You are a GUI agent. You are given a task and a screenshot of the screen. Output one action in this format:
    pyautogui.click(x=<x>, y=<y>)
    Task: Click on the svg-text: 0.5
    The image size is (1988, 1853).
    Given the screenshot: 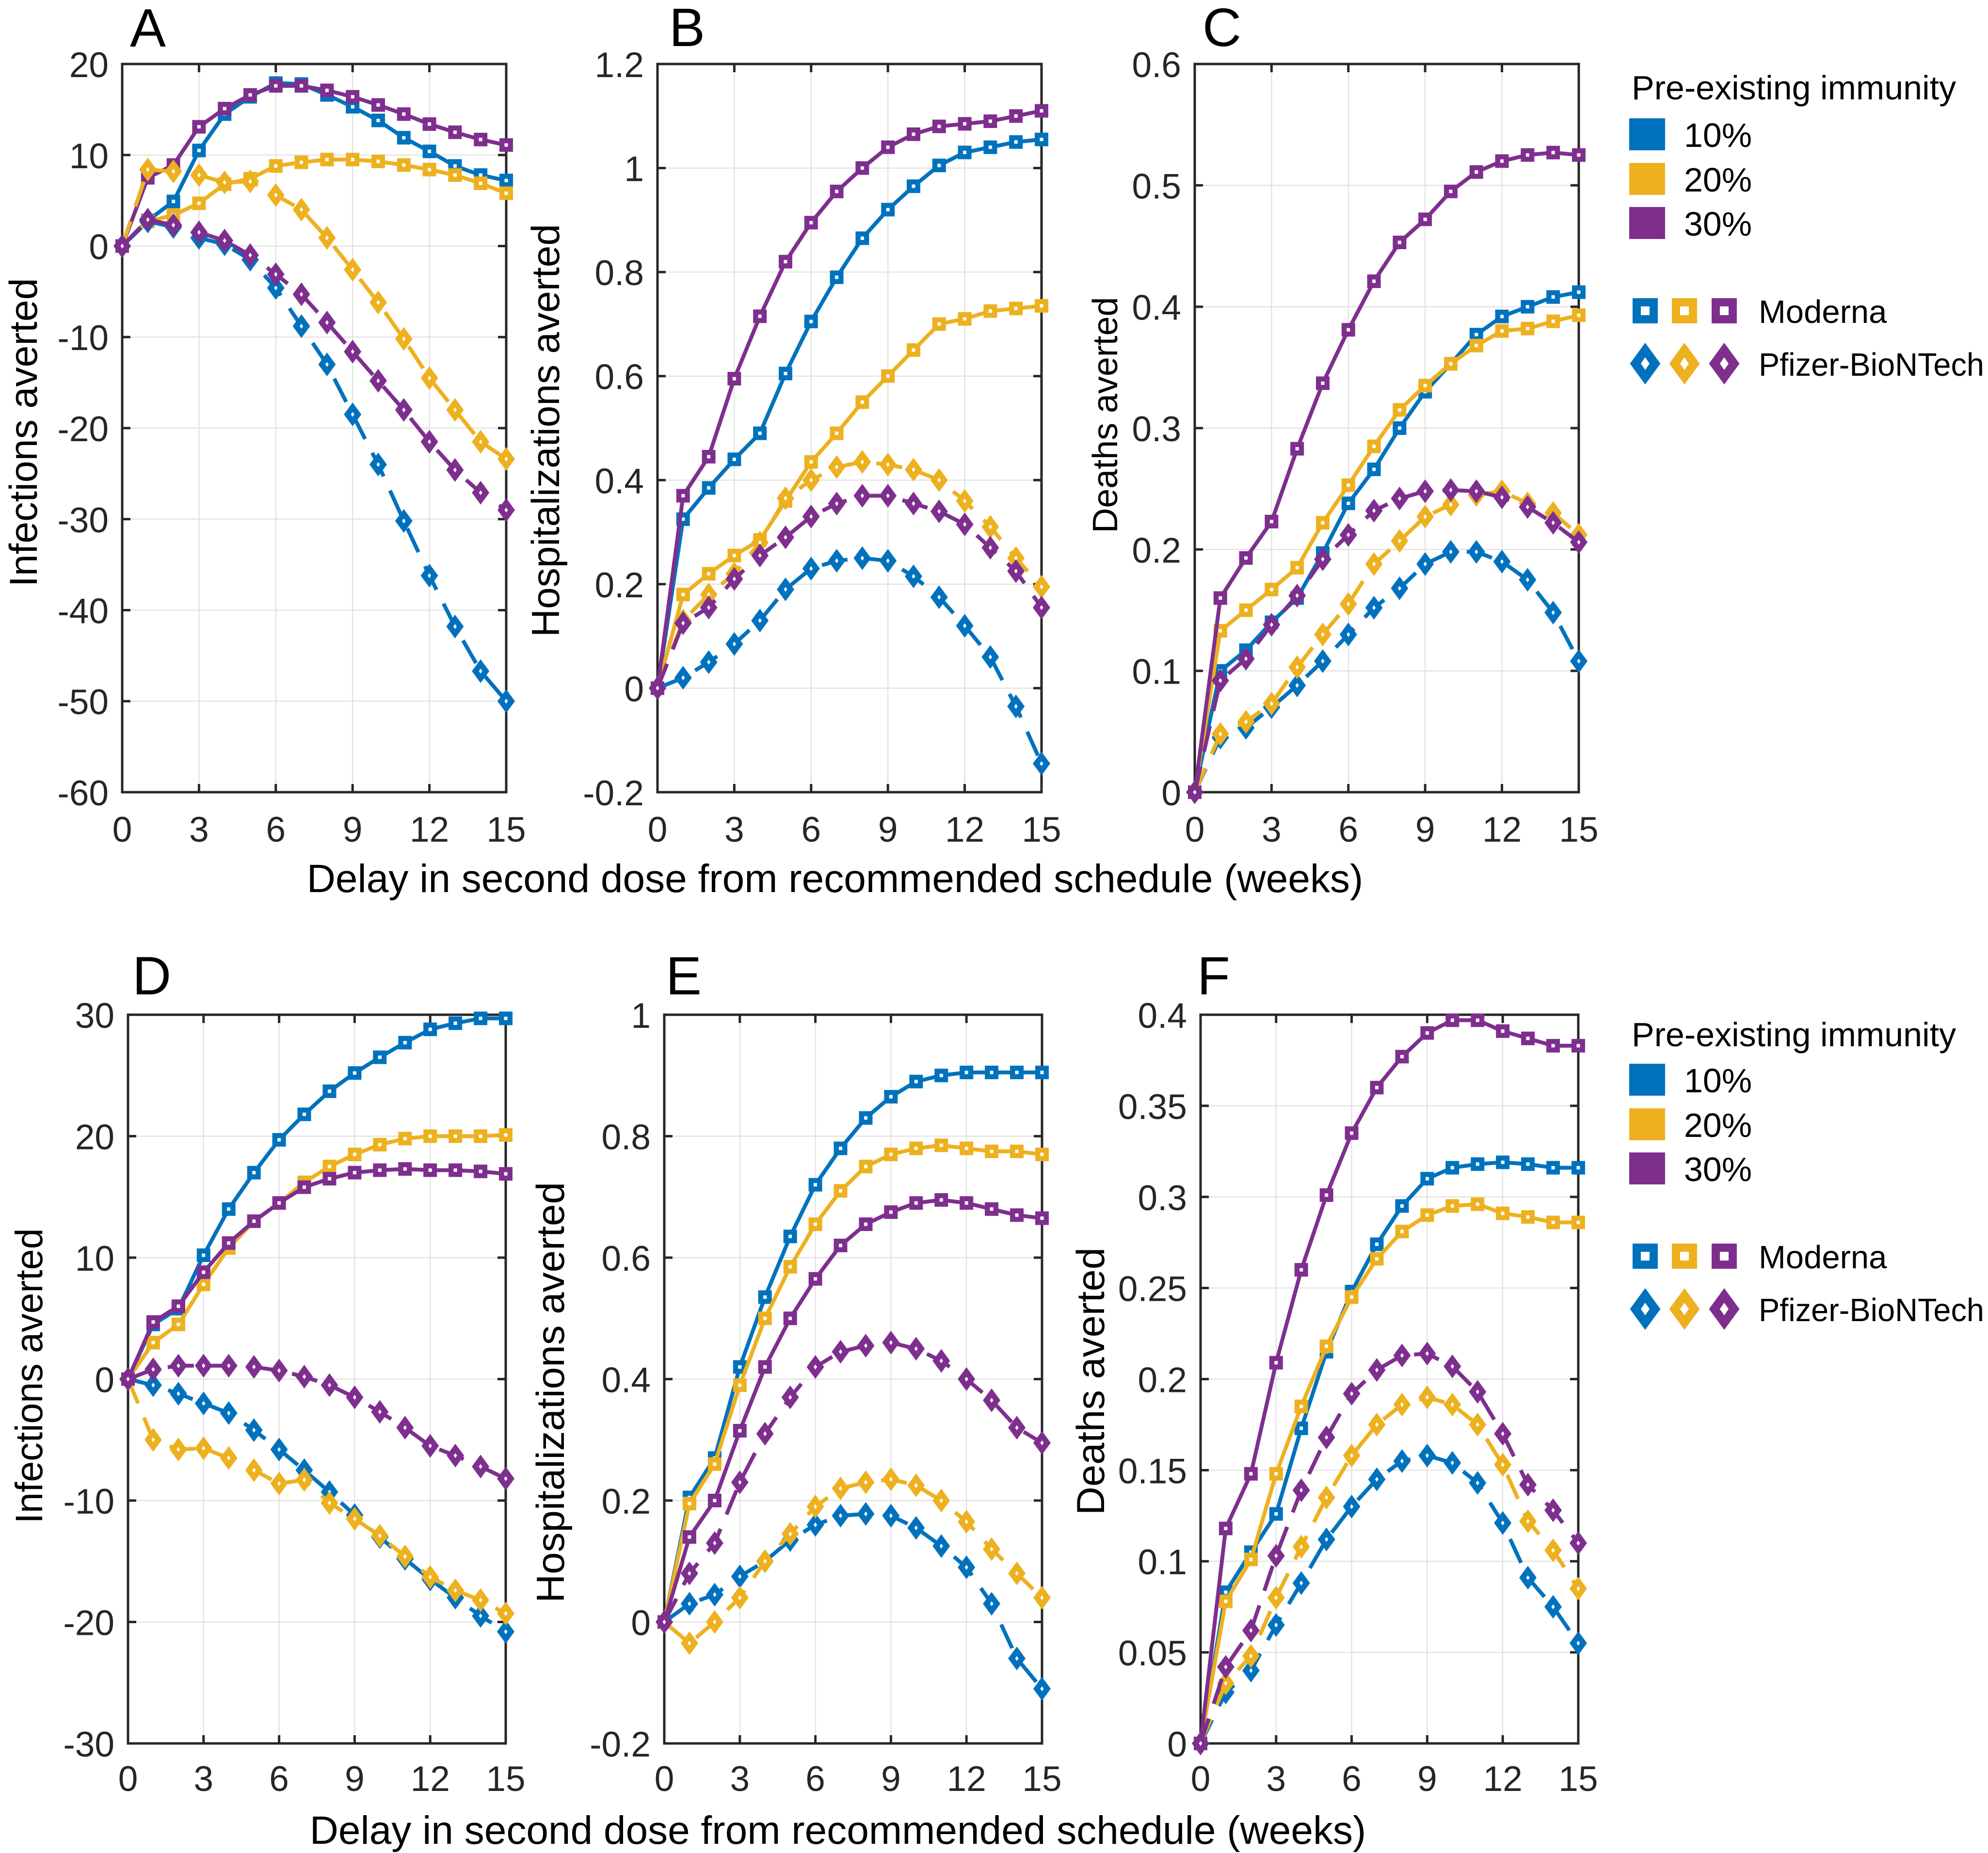 What is the action you would take?
    pyautogui.click(x=1156, y=186)
    